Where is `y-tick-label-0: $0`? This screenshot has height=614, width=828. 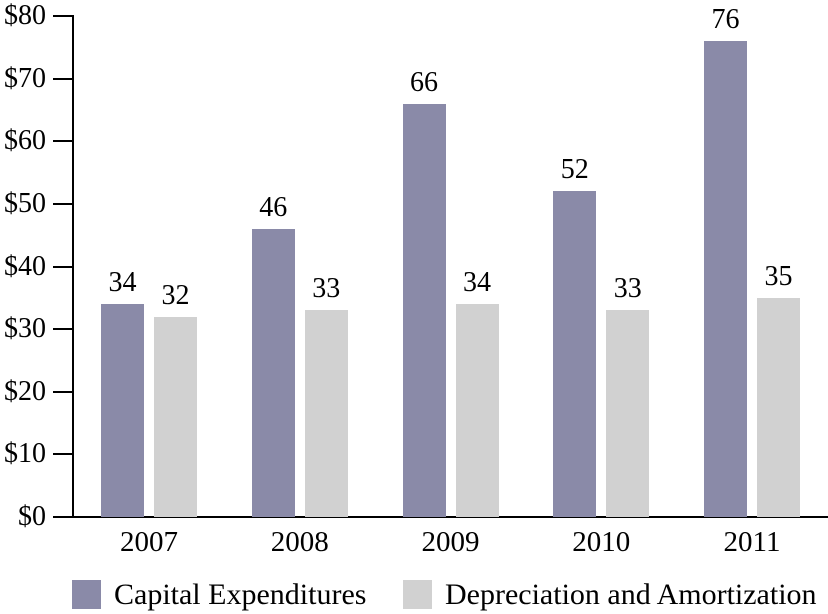
y-tick-label-0: $0 is located at coordinates (32, 516).